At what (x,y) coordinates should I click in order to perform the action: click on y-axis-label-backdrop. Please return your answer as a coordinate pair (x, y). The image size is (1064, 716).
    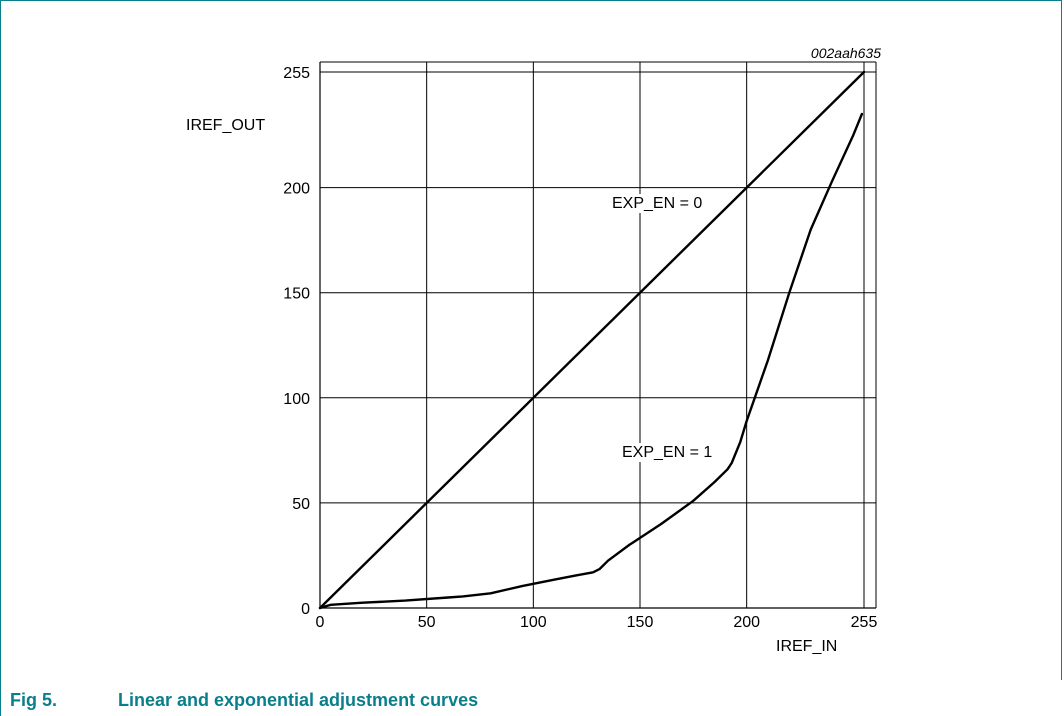
    Looking at the image, I should click on (226, 125).